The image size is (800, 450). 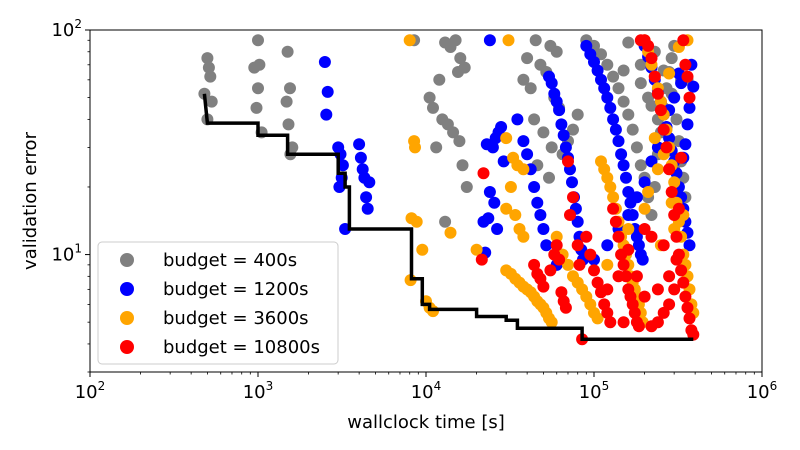 I want to click on legend-label: budget = 10800s, so click(x=241, y=347).